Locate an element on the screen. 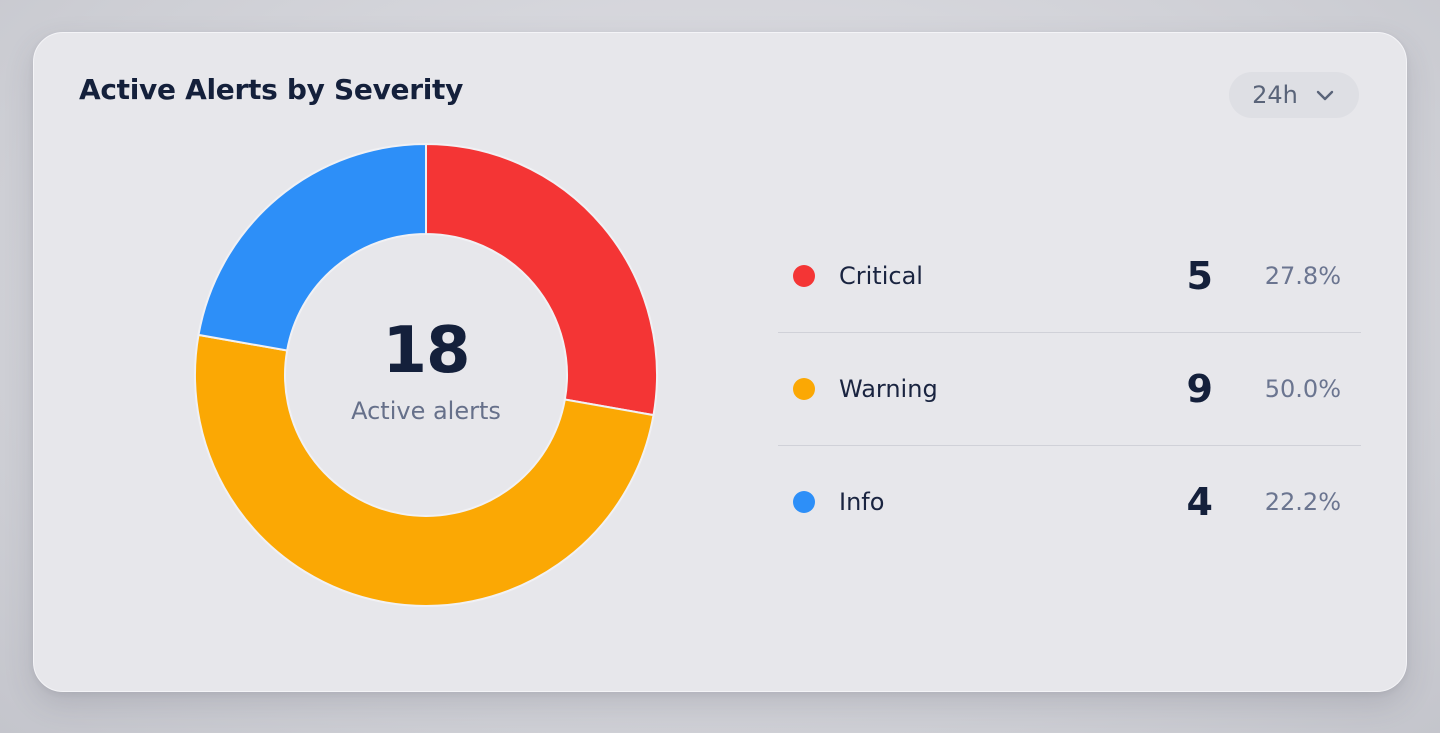  time-range-select: 24h is located at coordinates (1294, 95).